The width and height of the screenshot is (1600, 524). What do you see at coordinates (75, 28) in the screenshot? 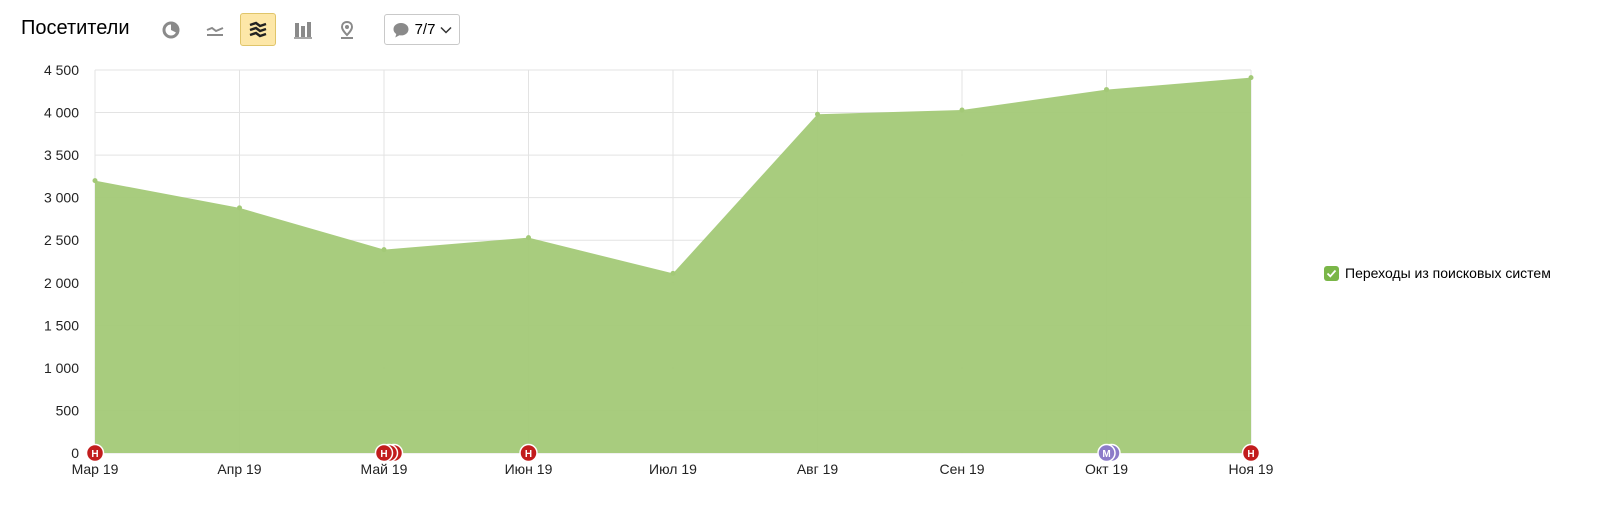
I see `page-title: Посетители` at bounding box center [75, 28].